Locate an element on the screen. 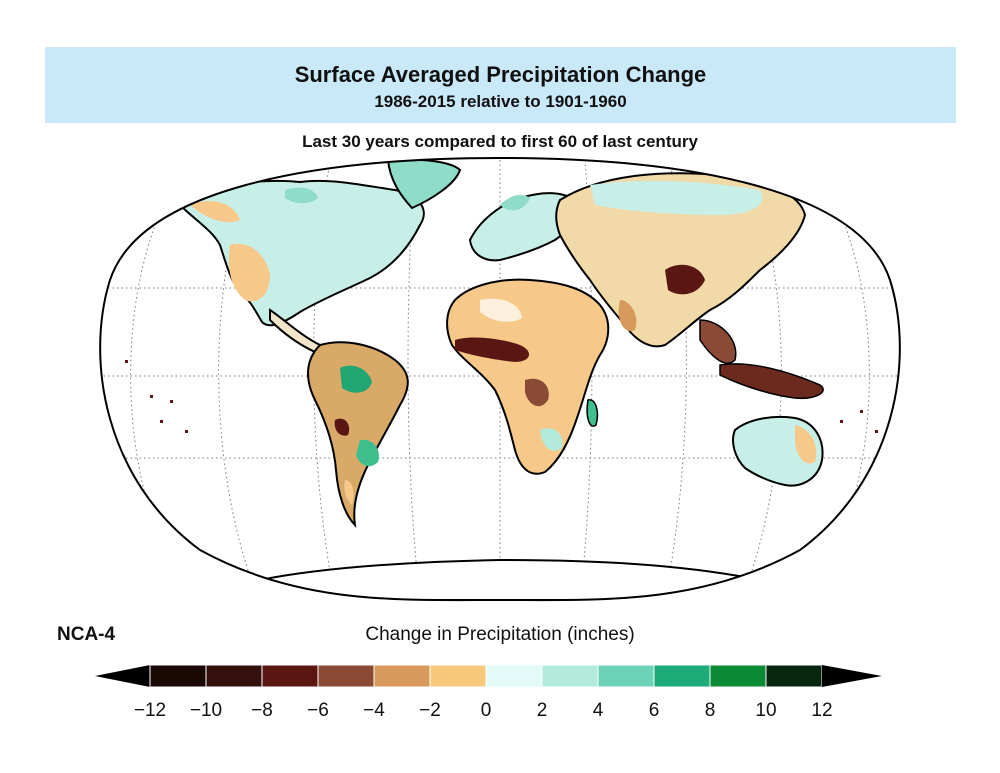 Image resolution: width=1000 pixels, height=773 pixels. chart-subtitle: 1986-2015 relative to 1901-1960 is located at coordinates (500, 101).